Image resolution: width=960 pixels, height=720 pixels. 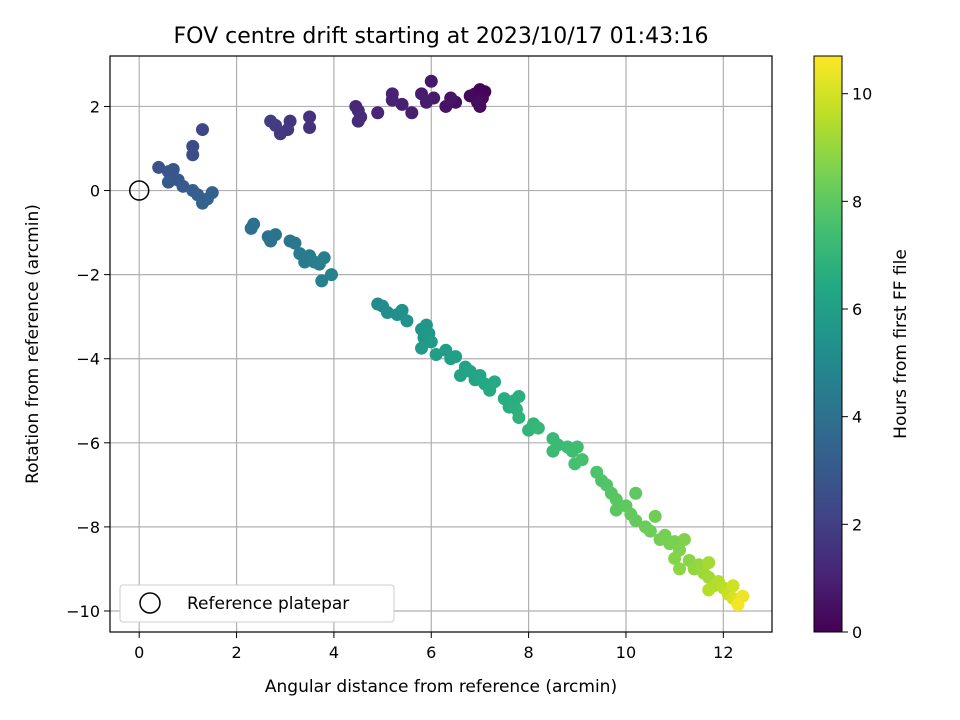 I want to click on x-tick-label: 12, so click(x=723, y=652).